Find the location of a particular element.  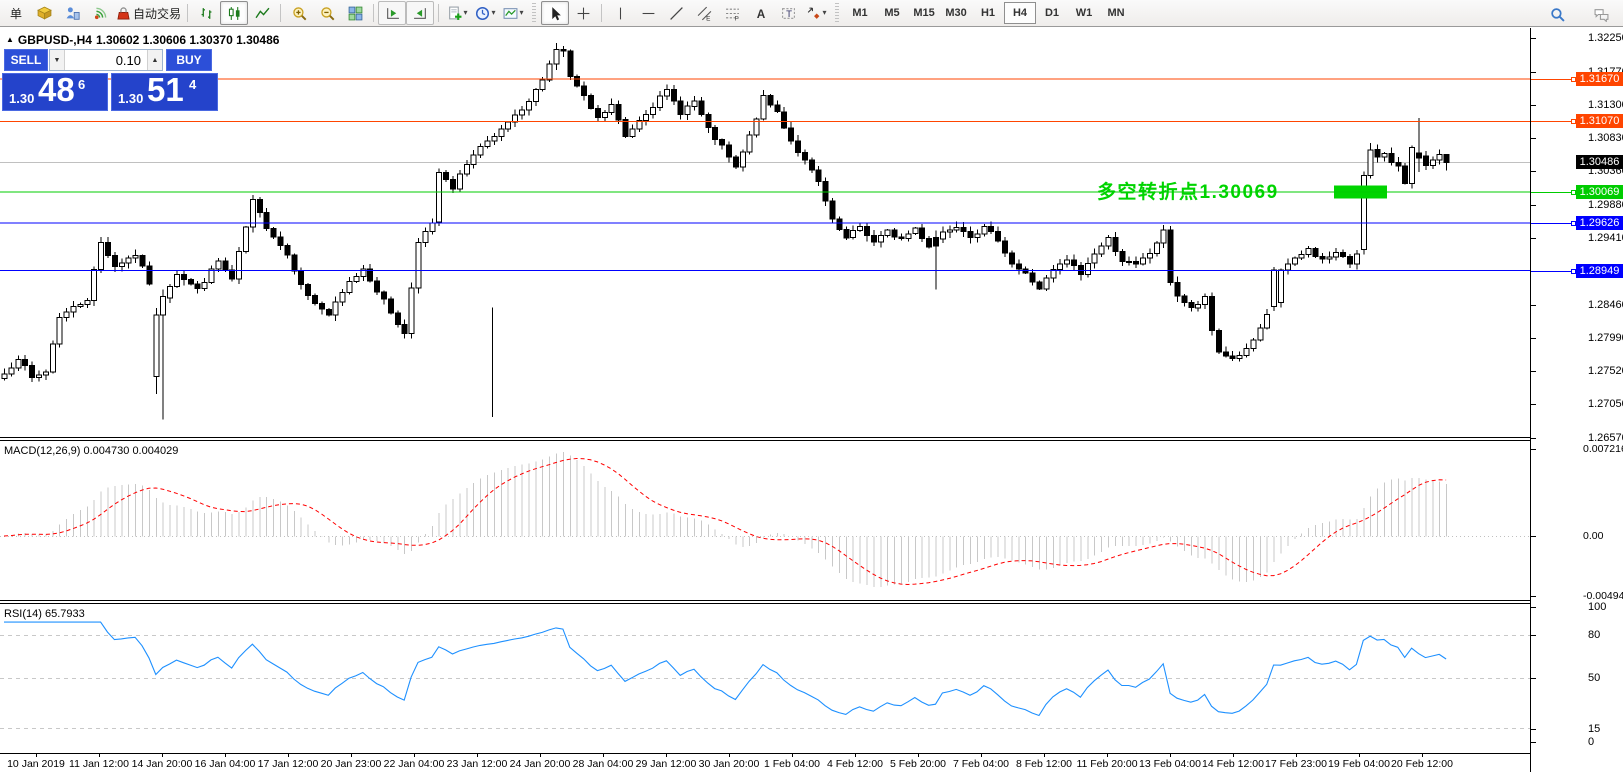

text-label-button: T is located at coordinates (788, 13).